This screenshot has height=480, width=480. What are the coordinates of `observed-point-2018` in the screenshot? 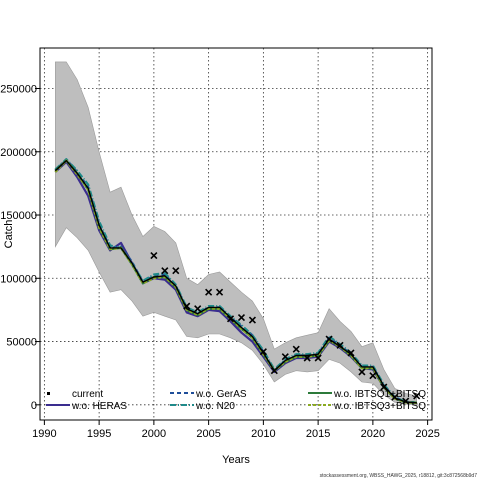 It's located at (351, 353).